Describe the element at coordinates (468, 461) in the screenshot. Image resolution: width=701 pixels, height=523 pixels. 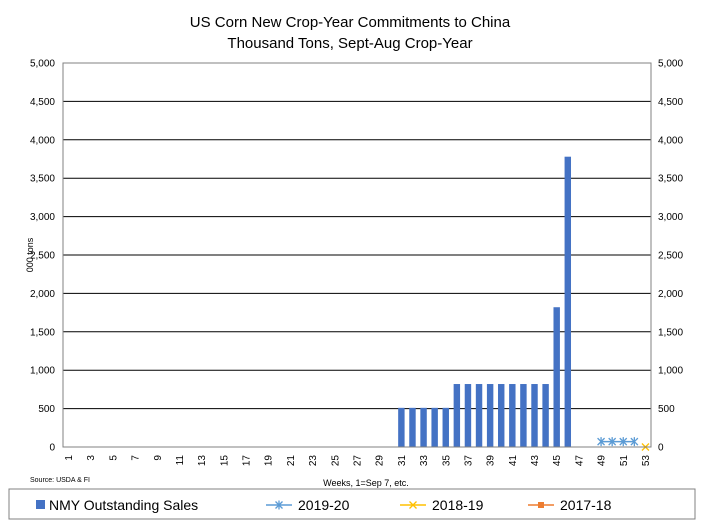
I see `x-tick-label: 37` at that location.